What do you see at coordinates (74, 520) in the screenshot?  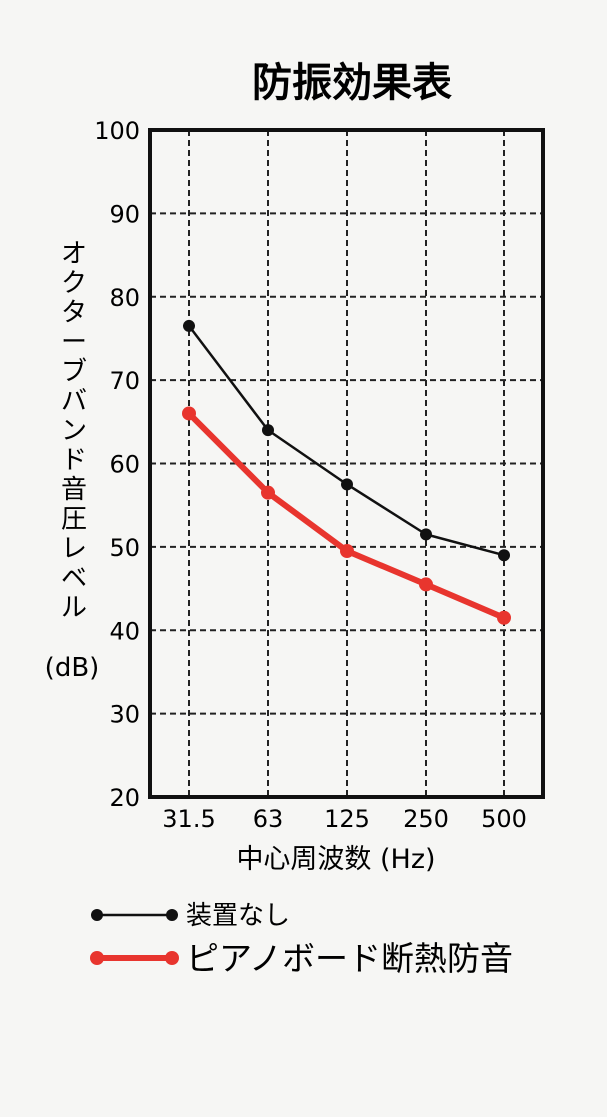 I see `y-label-char: 圧` at bounding box center [74, 520].